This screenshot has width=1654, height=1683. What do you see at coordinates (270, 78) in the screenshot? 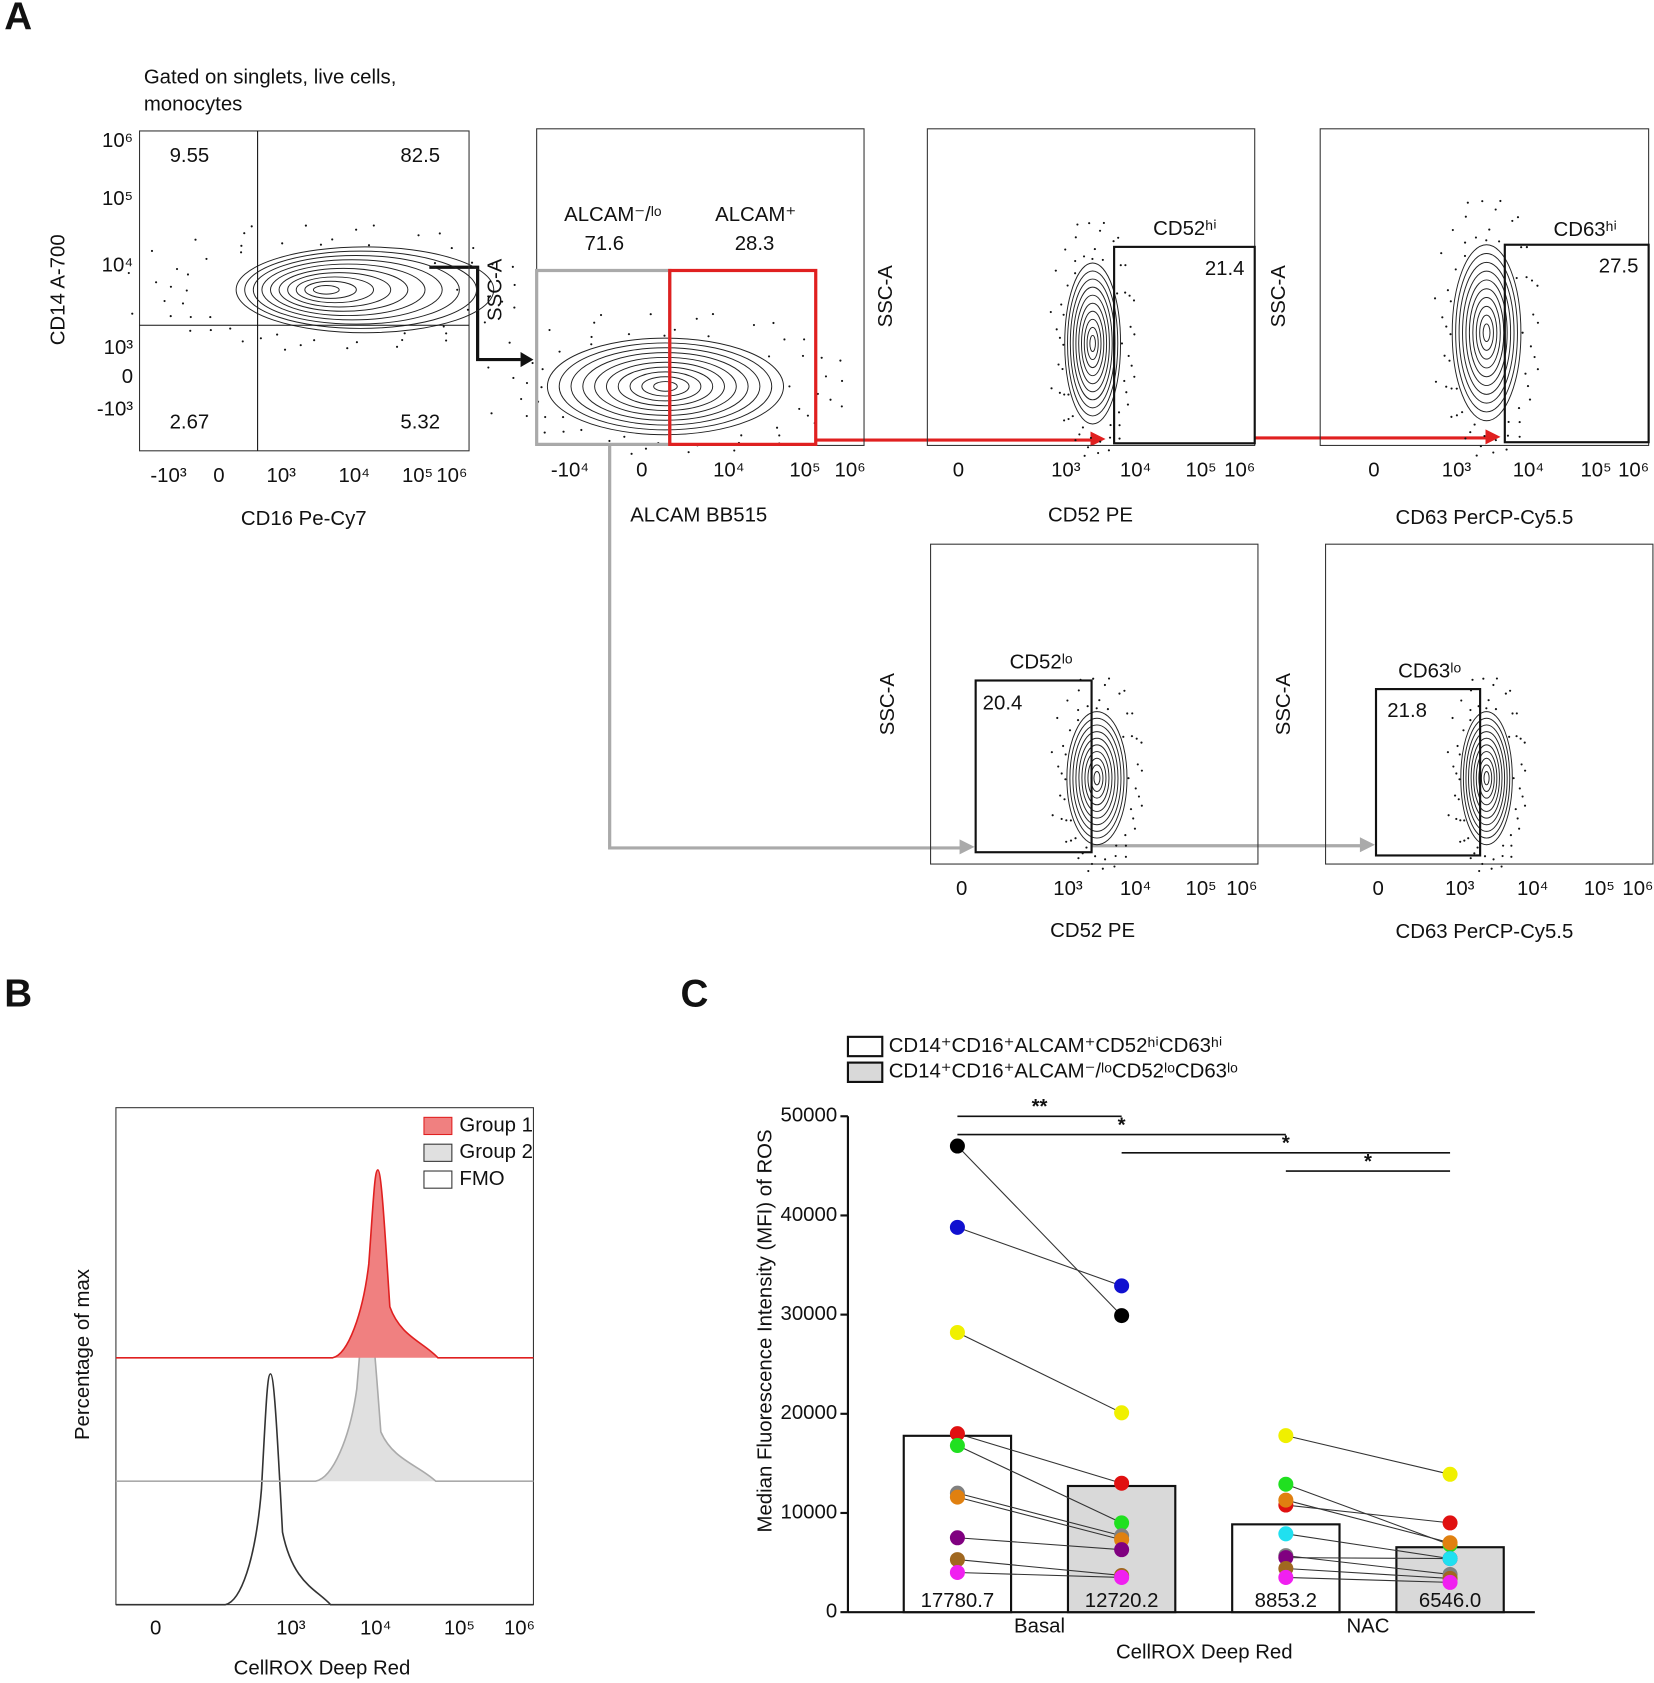
I see `gating-note: Gated on singlets, live cells,` at bounding box center [270, 78].